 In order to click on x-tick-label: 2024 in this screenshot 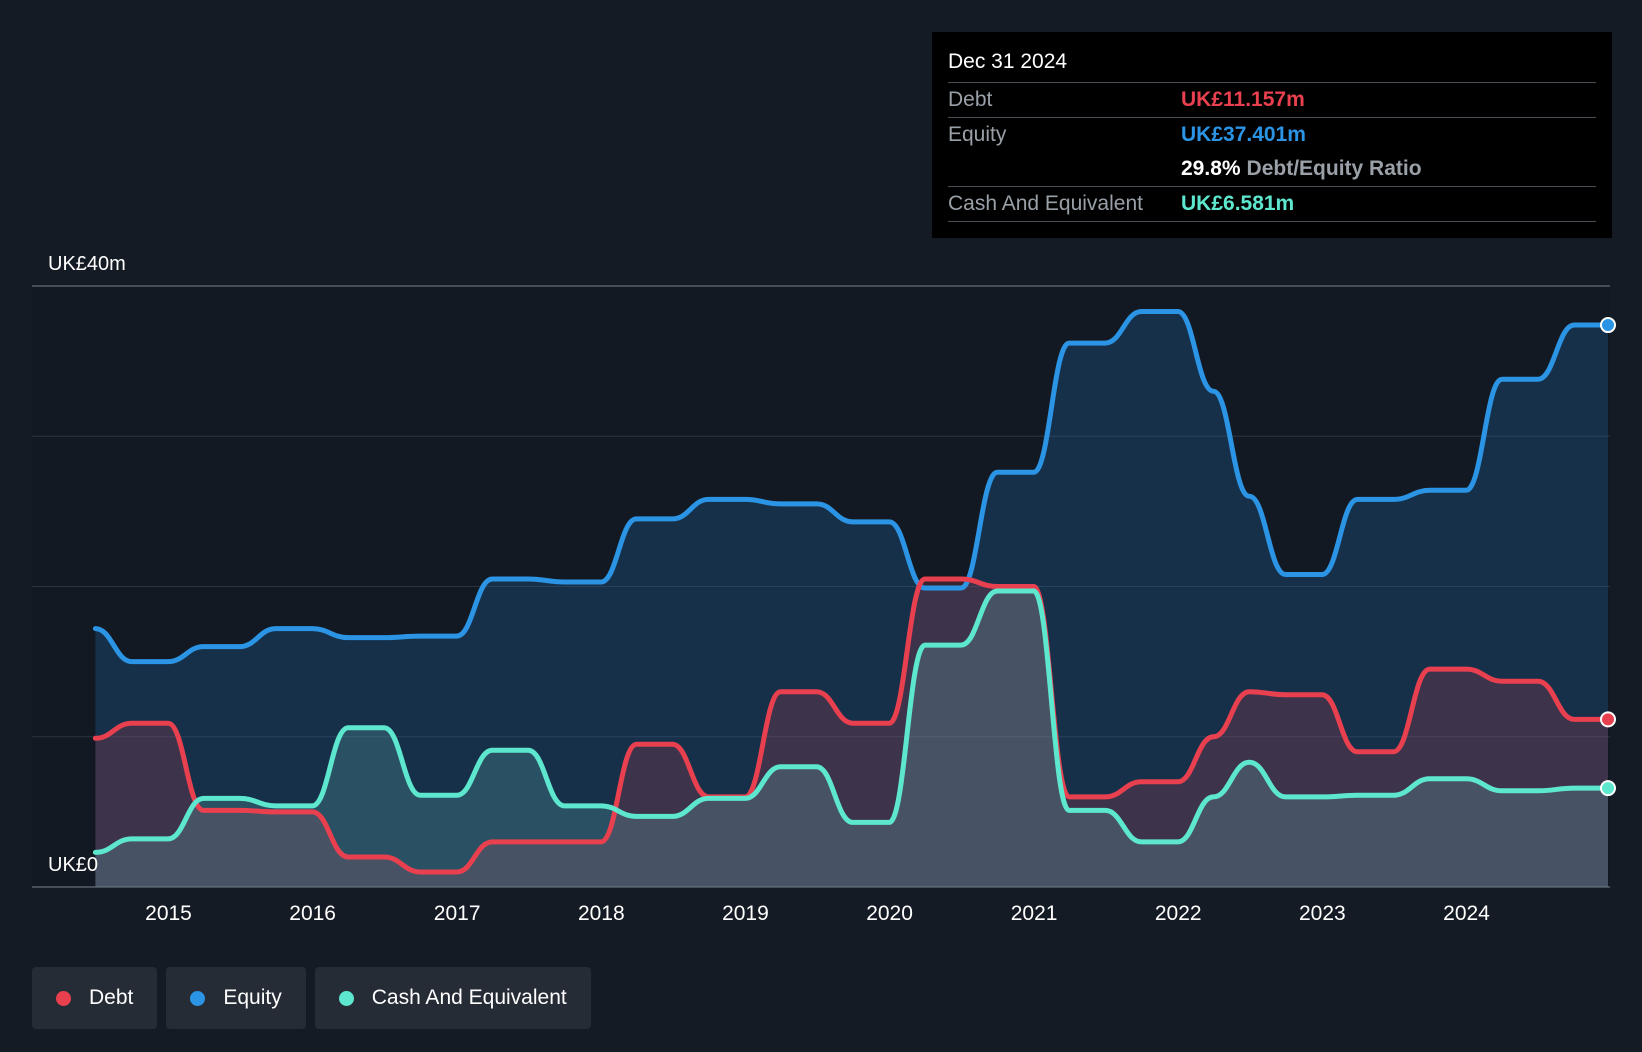, I will do `click(1466, 913)`.